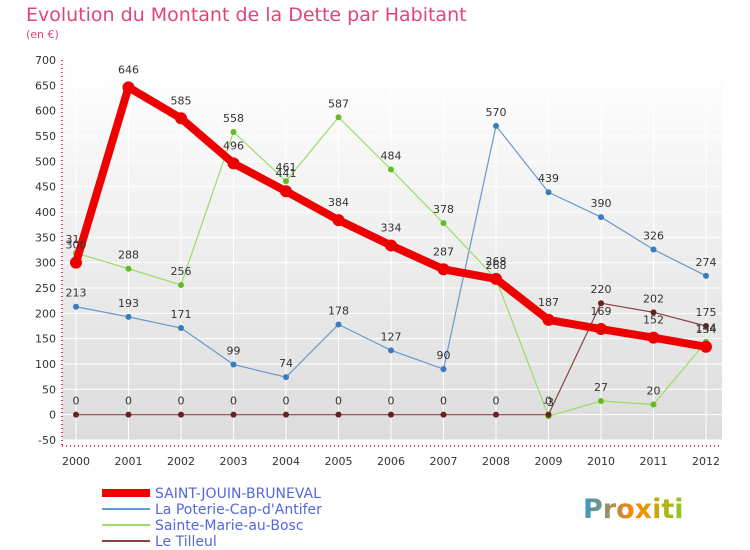 This screenshot has height=550, width=750. Describe the element at coordinates (129, 461) in the screenshot. I see `x-tick-label: 2001` at that location.